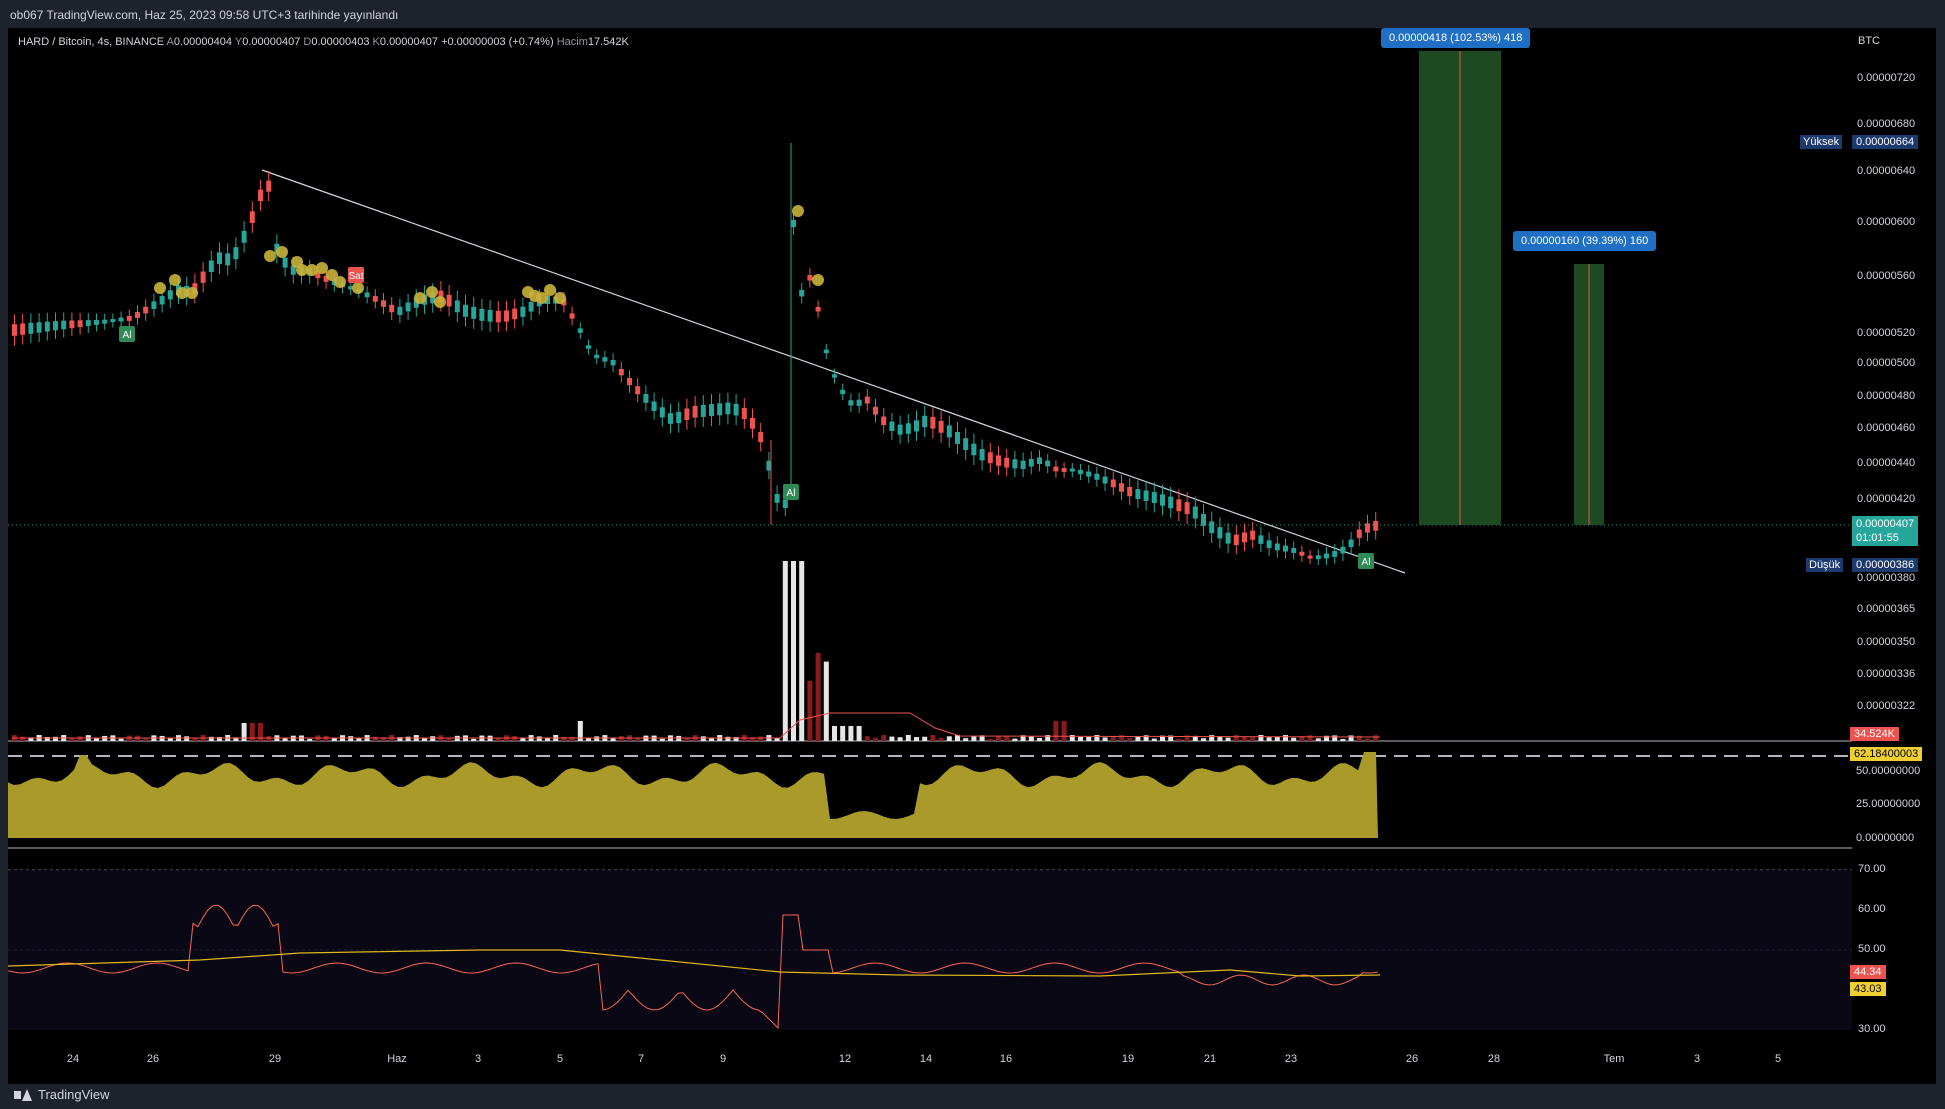 The height and width of the screenshot is (1109, 1945). Describe the element at coordinates (1886, 578) in the screenshot. I see `price-label: 0.00000380` at that location.